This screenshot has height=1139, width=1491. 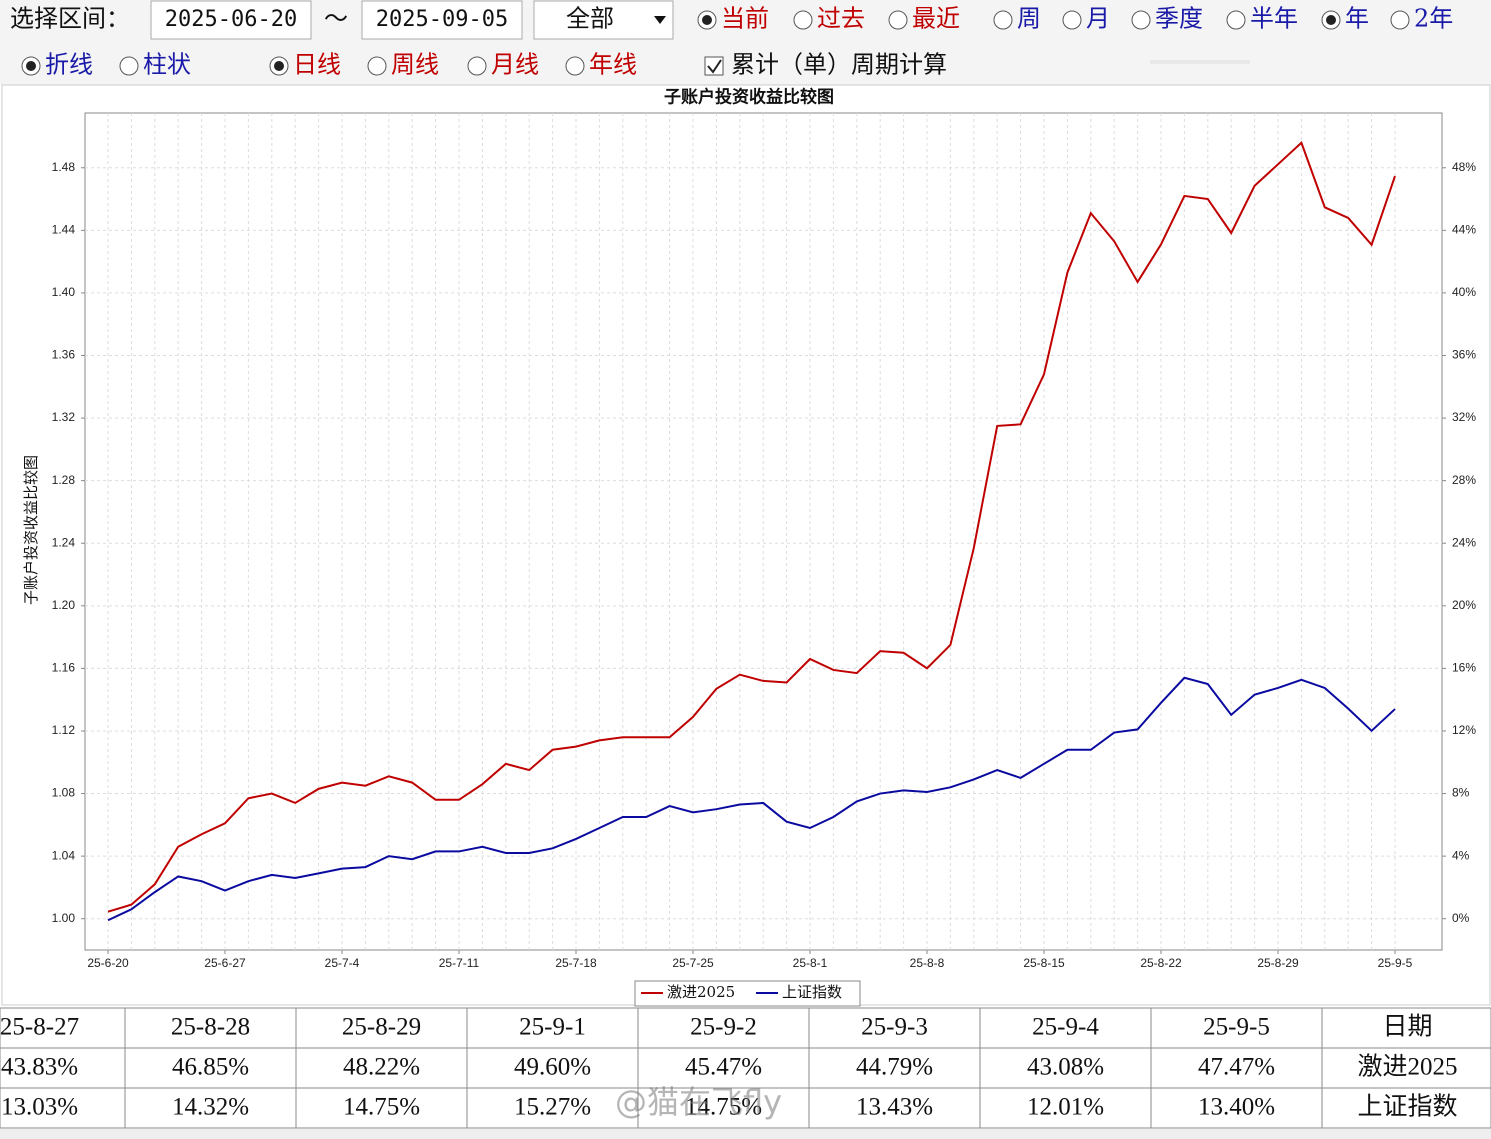 I want to click on table-cell: 15.27%, so click(x=552, y=1107).